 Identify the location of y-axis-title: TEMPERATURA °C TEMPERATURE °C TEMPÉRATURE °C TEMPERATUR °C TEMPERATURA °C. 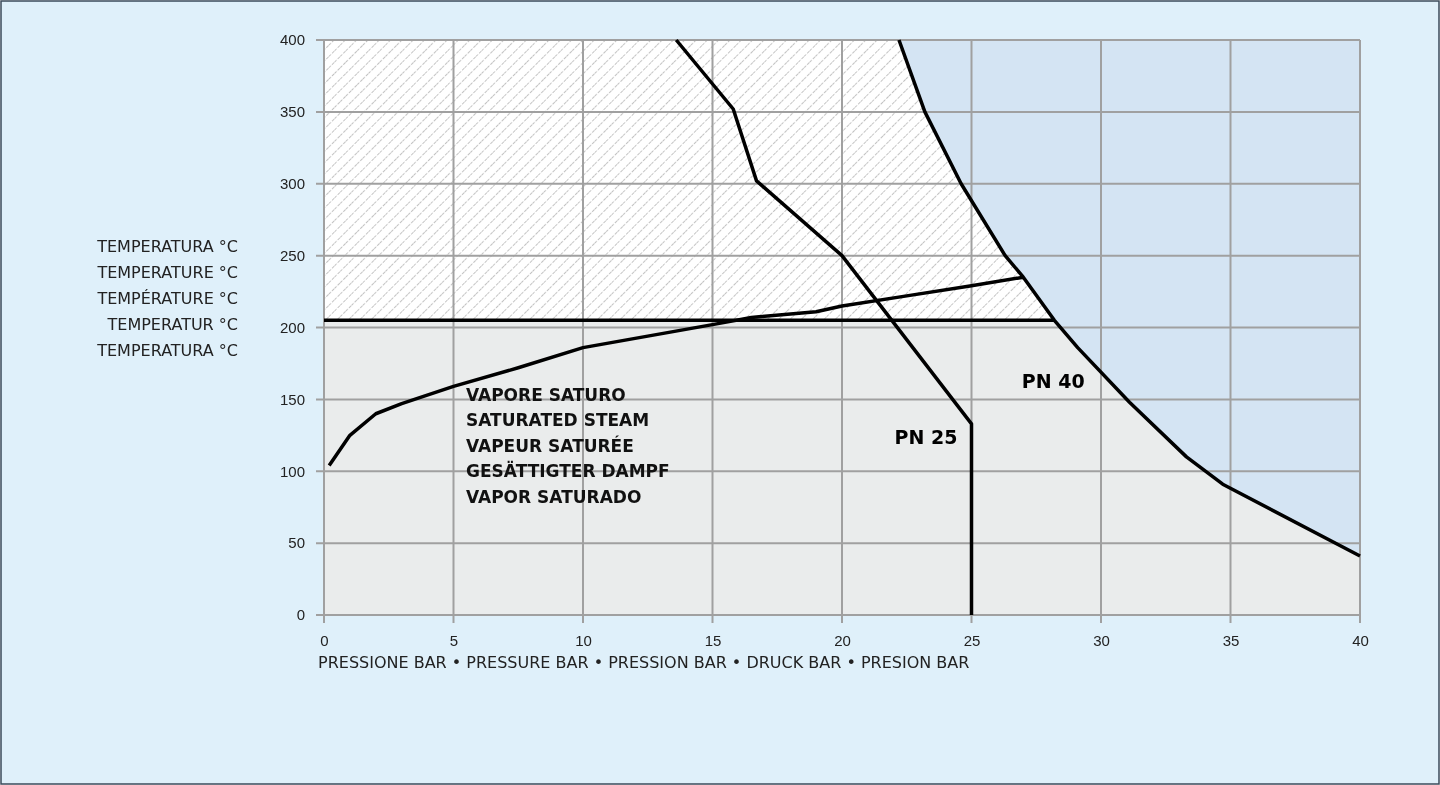
(167, 298).